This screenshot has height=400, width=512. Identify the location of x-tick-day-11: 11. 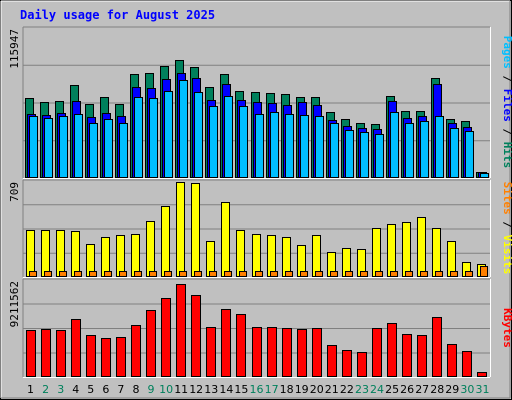
(181, 389).